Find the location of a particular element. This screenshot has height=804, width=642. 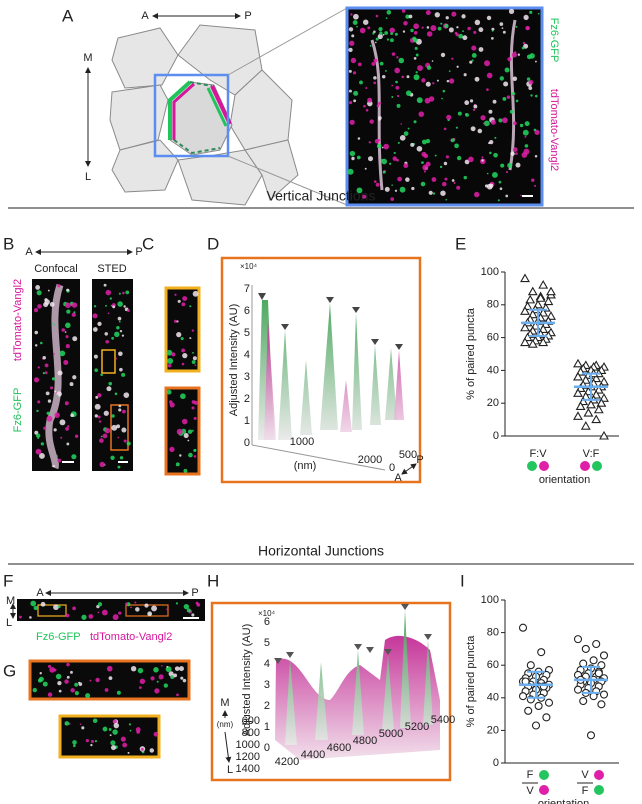

y-axis-label: Adjusted Intensity (AU) is located at coordinates (234, 360).